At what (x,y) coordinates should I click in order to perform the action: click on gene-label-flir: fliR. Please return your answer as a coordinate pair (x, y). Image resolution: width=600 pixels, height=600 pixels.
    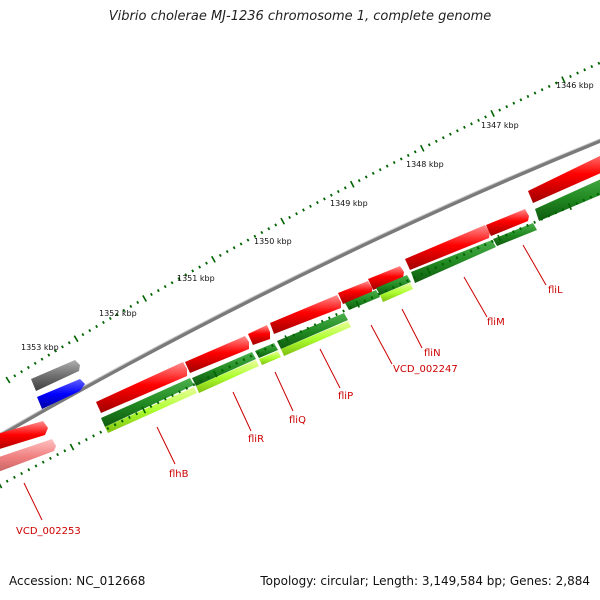
    Looking at the image, I should click on (256, 439).